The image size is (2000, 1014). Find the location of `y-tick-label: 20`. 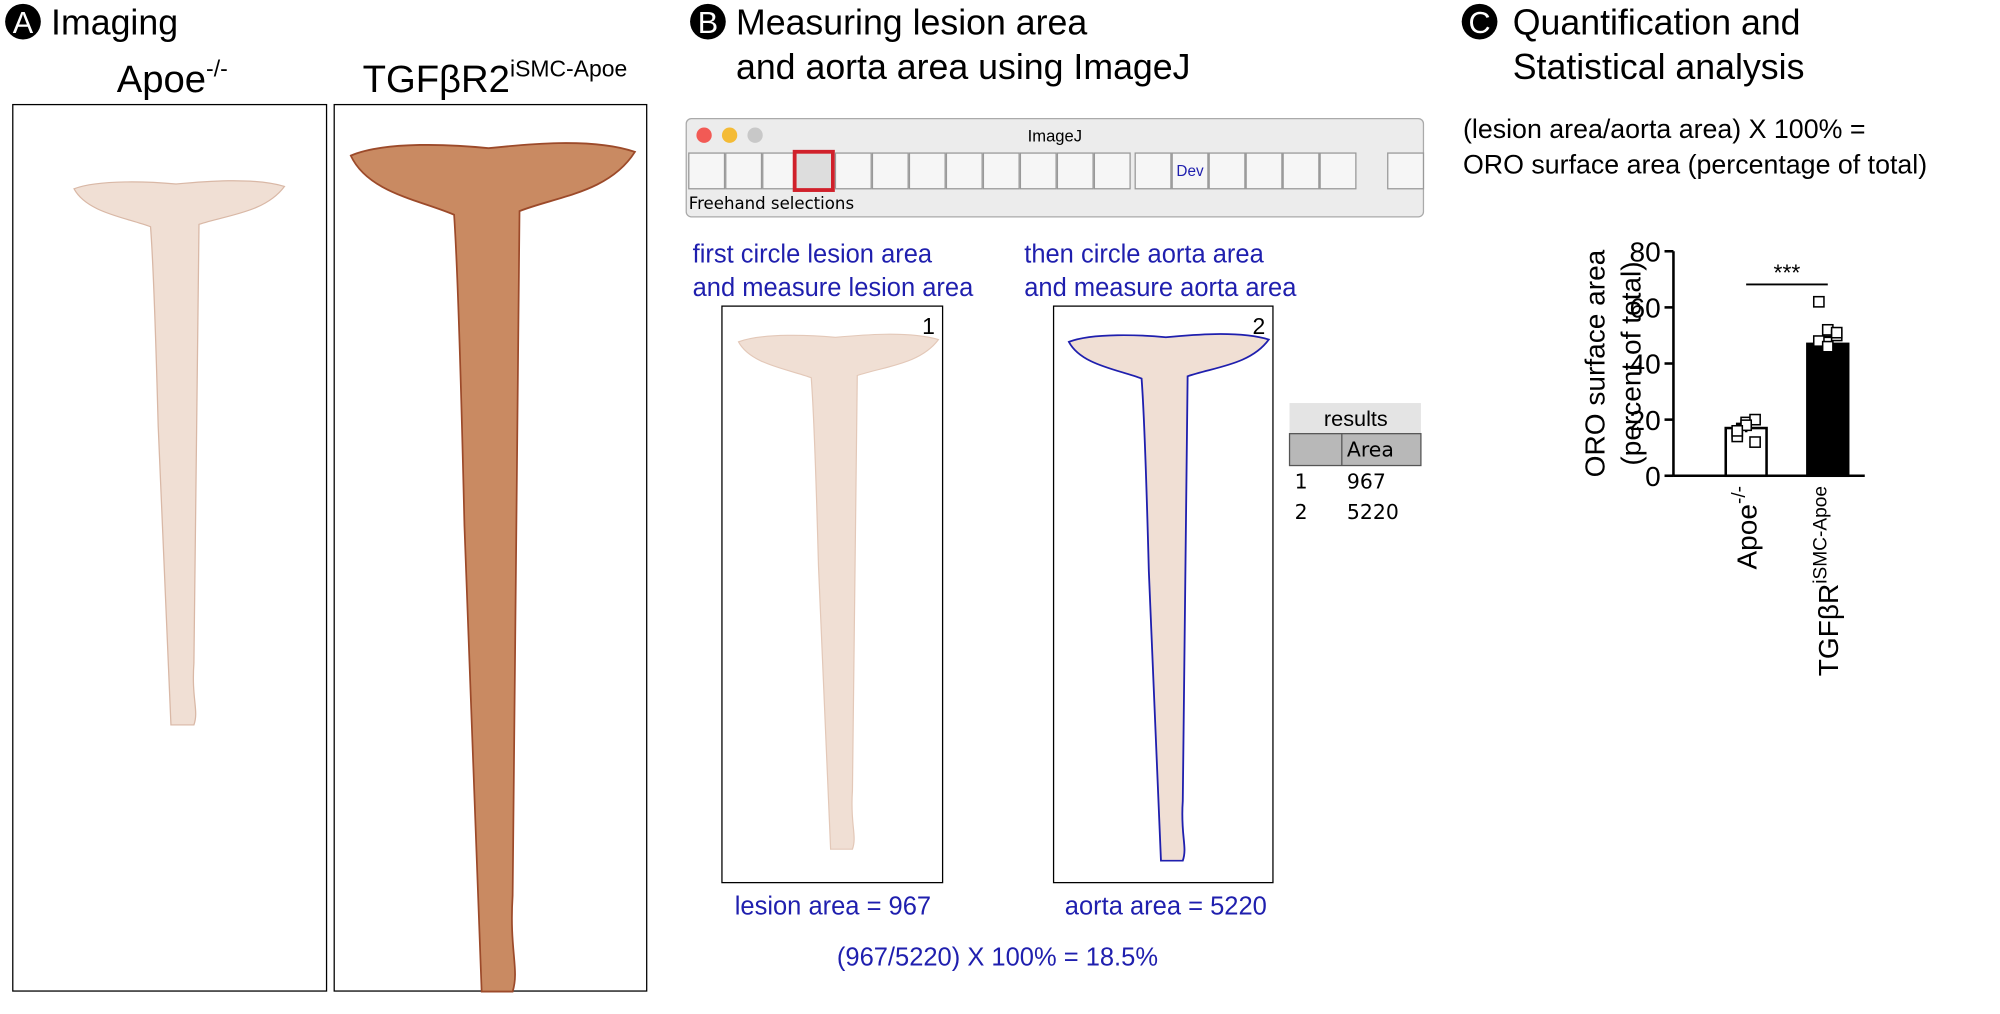

y-tick-label: 20 is located at coordinates (1644, 420).